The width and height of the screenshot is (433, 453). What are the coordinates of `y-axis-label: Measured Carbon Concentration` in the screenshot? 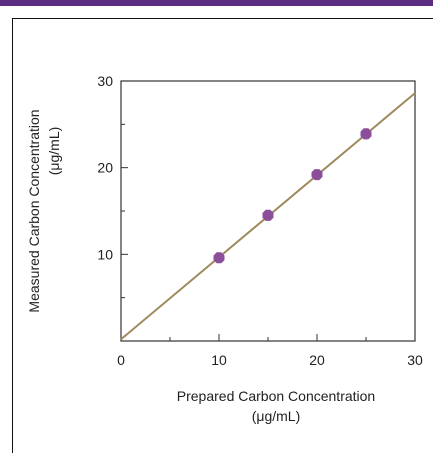 It's located at (34, 210).